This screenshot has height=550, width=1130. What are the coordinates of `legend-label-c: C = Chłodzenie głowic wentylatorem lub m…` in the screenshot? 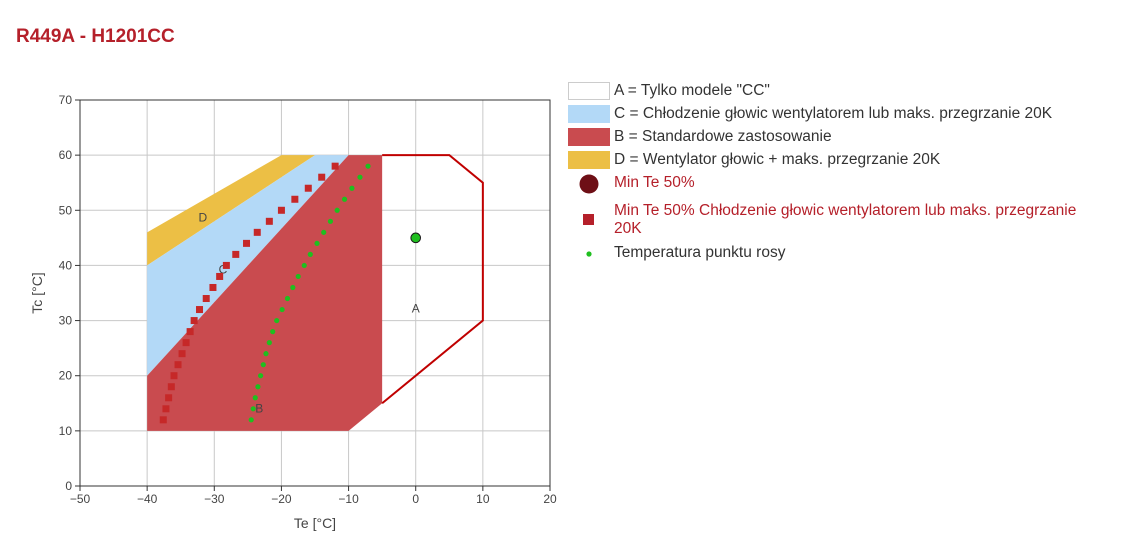 It's located at (833, 113).